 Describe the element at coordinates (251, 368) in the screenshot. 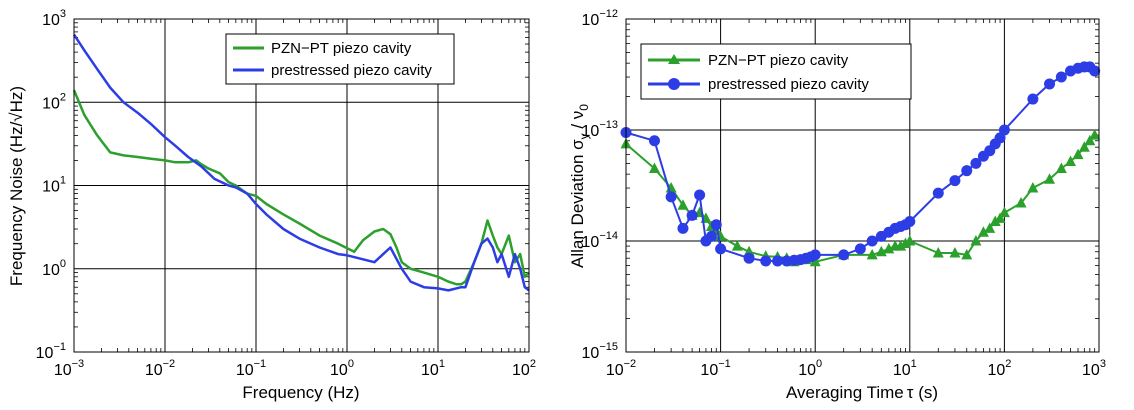

I see `noise-x-tick-label: 10⁻¹` at that location.